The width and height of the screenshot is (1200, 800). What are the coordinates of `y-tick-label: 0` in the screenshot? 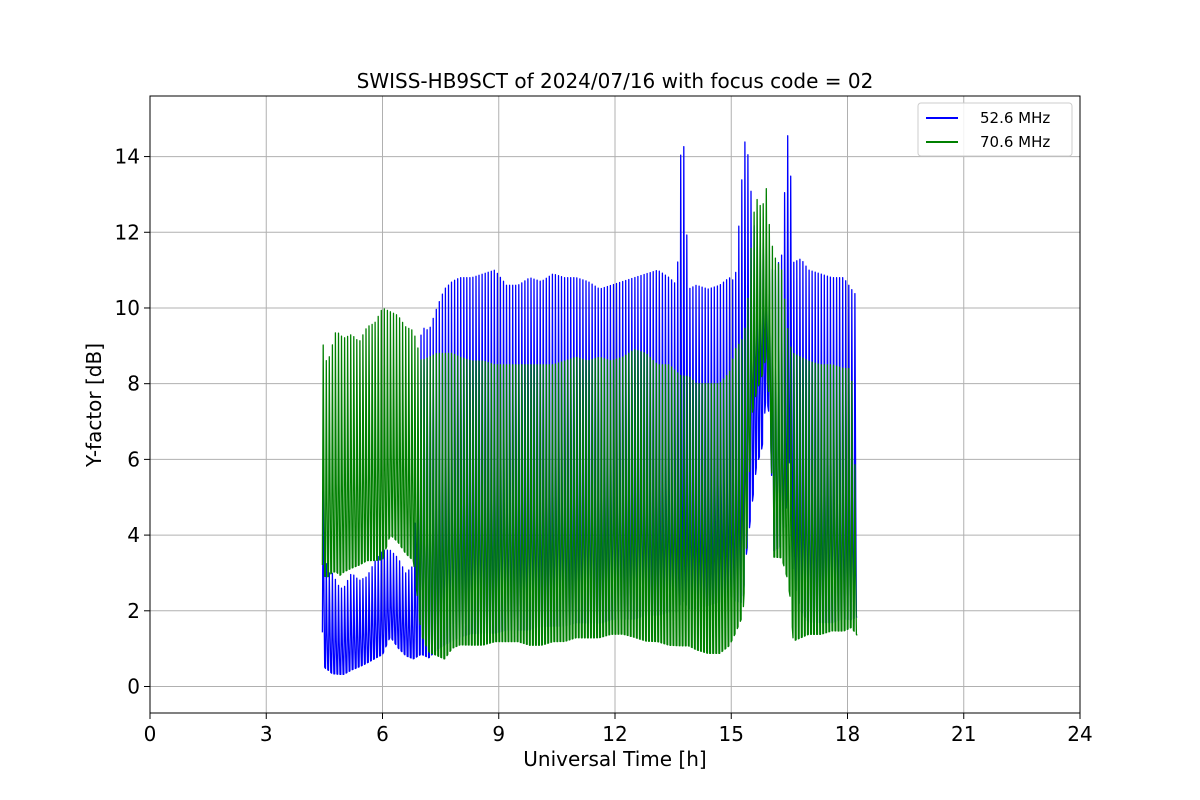 It's located at (133, 687).